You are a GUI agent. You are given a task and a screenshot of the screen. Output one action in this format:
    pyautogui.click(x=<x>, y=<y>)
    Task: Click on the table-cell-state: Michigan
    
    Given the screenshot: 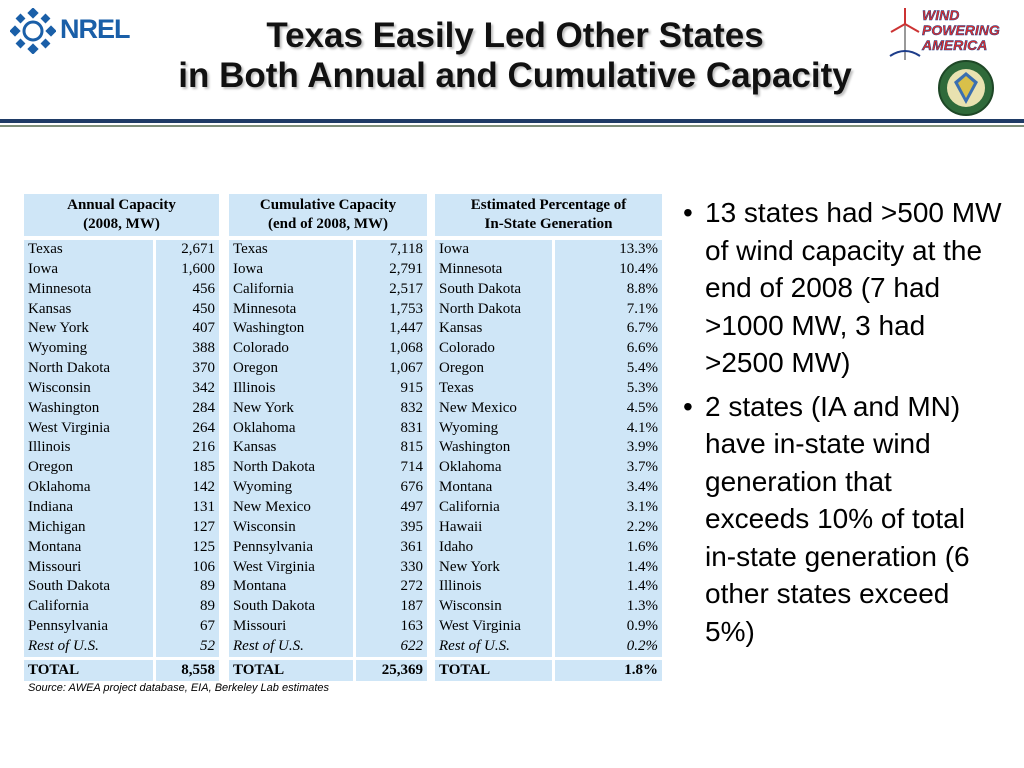 What is the action you would take?
    pyautogui.click(x=57, y=526)
    